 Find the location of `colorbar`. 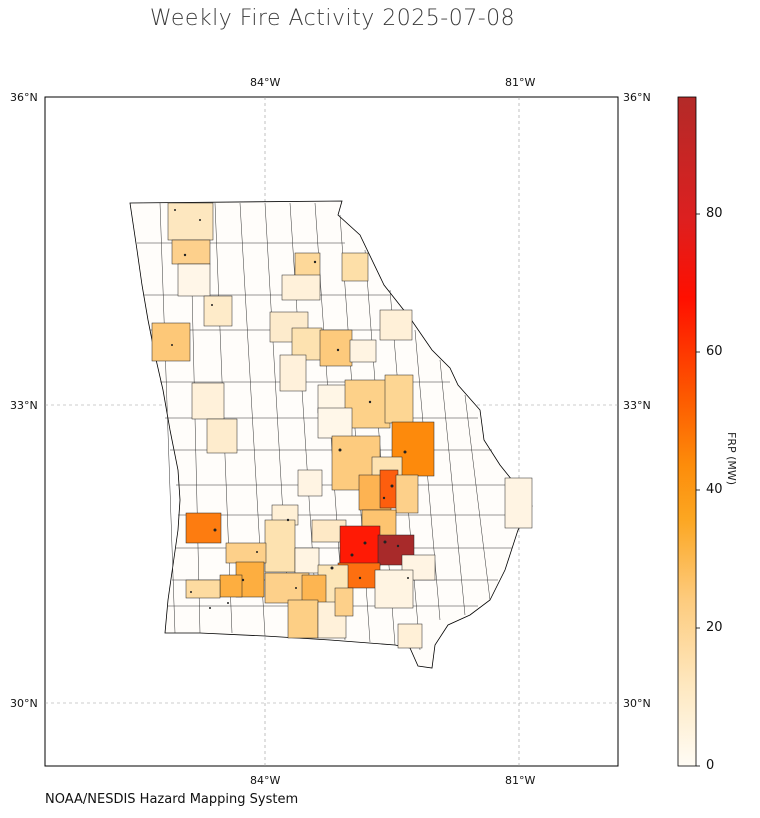

colorbar is located at coordinates (687, 431).